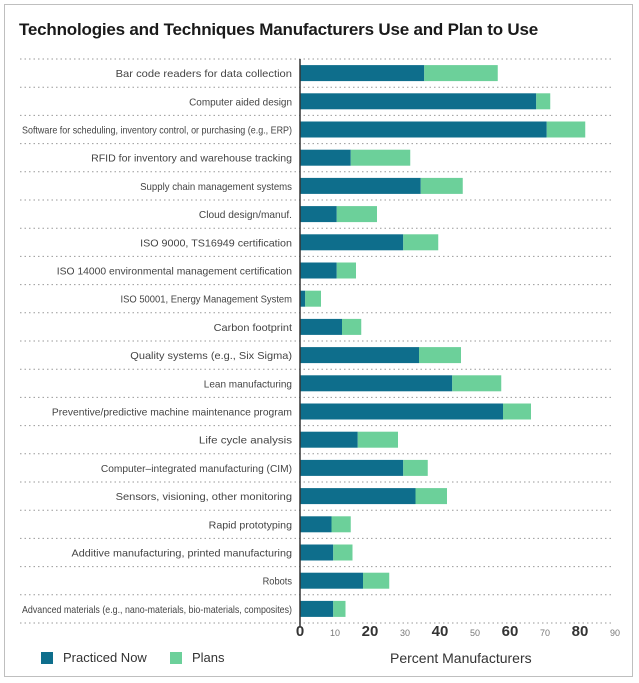 This screenshot has height=683, width=639. What do you see at coordinates (341, 524) in the screenshot?
I see `bar-plans-rapid-prototyping` at bounding box center [341, 524].